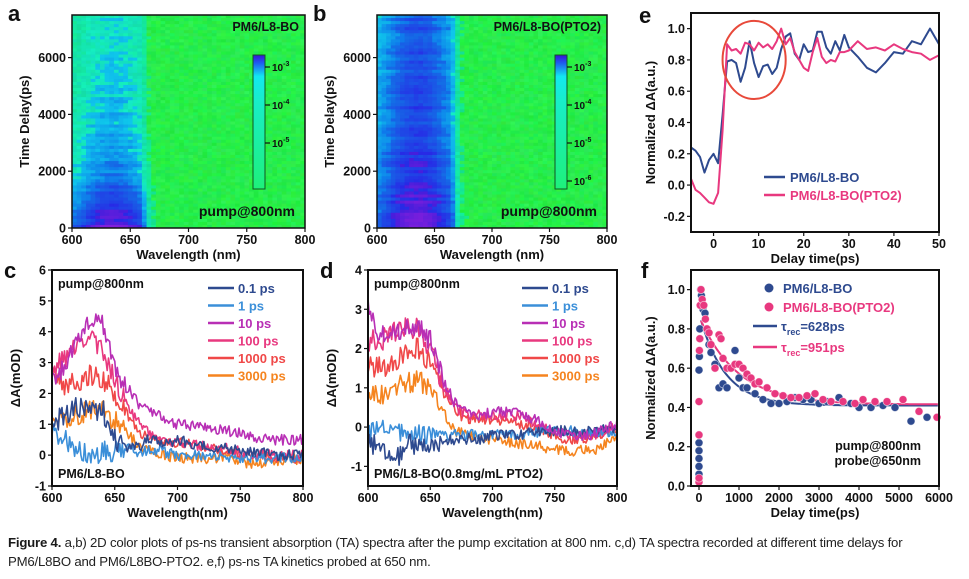 The image size is (969, 579). What do you see at coordinates (813, 349) in the screenshot?
I see `legend-label: τrec=951ps` at bounding box center [813, 349].